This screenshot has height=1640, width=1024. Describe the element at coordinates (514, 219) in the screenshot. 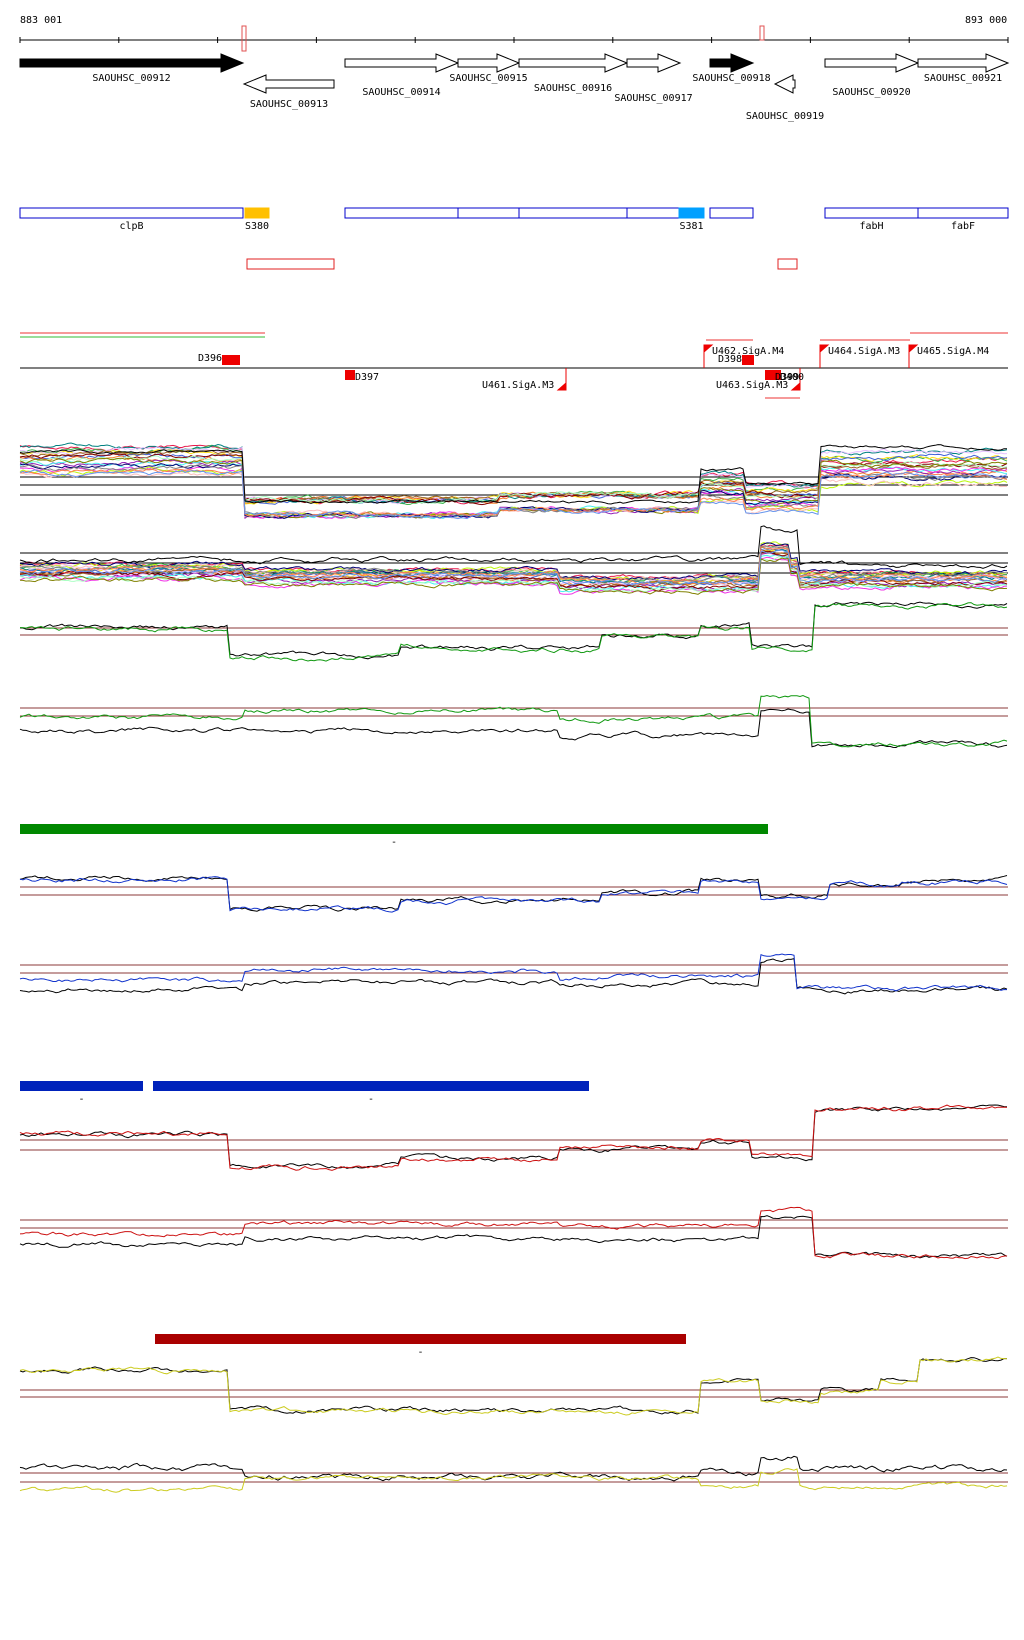

I see `operon-track: clpB S380 S381 fabH fabF` at that location.